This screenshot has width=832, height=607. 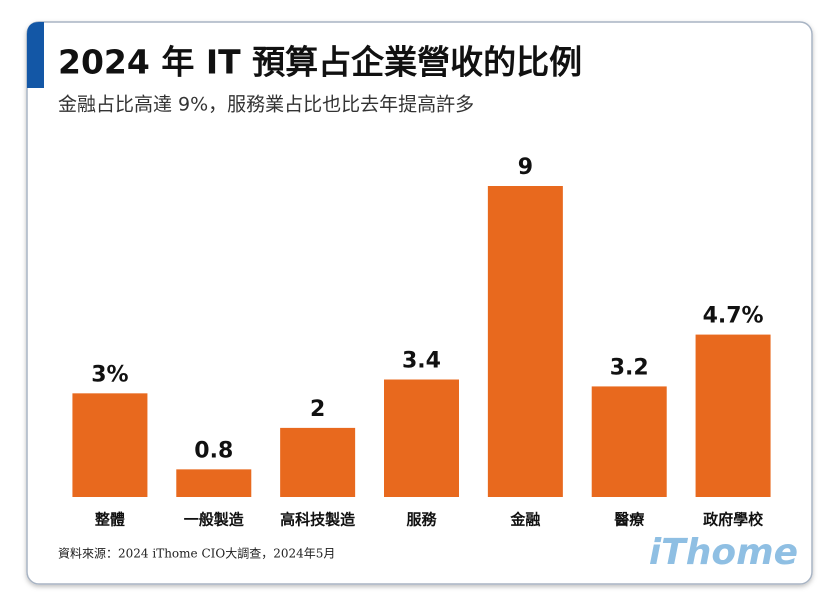 I want to click on value-label: 3.4, so click(x=421, y=361).